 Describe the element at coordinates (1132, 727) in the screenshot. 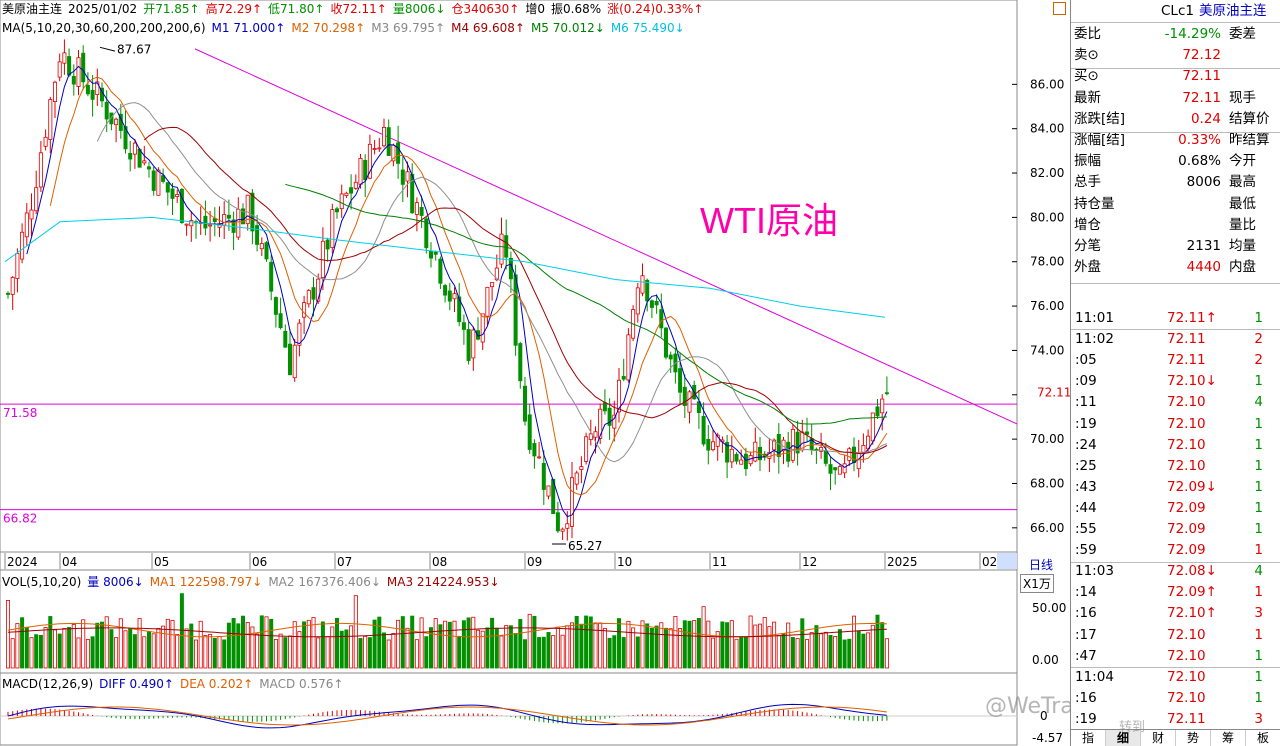

I see `watermark-small: 转到` at that location.